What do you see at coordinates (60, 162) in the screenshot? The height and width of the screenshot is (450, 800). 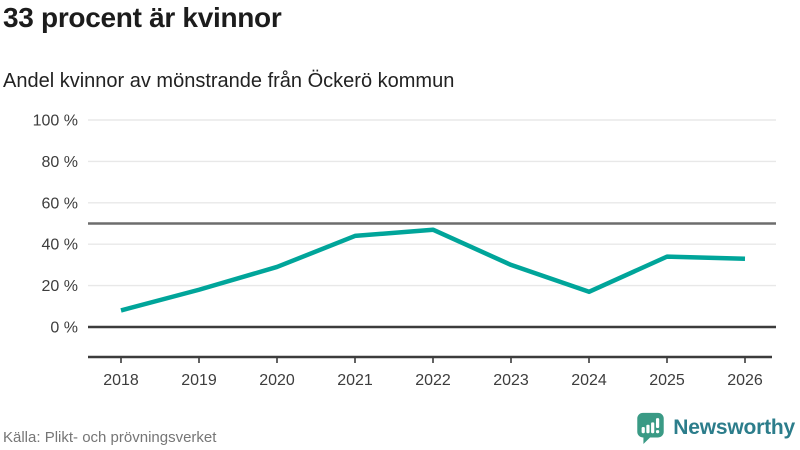 I see `y-axis-label: 80 %` at bounding box center [60, 162].